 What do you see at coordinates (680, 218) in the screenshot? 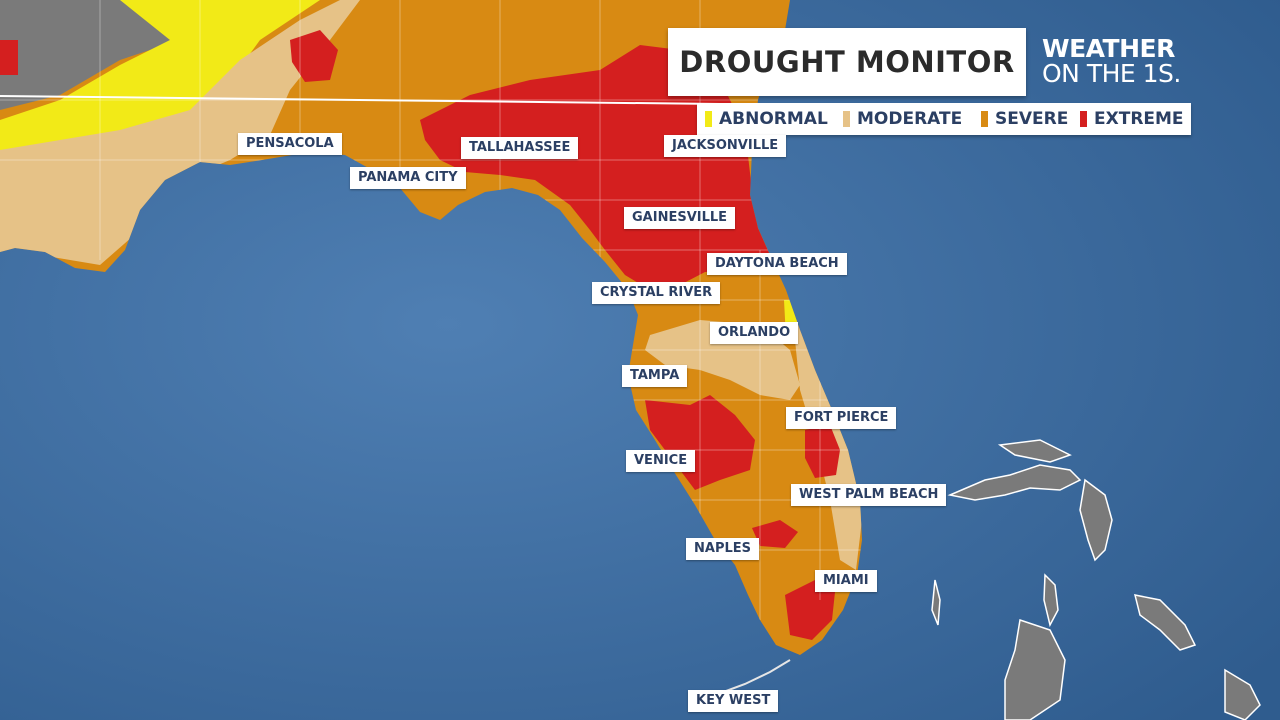
I see `city-label-gainesville: GAINESVILLE` at bounding box center [680, 218].